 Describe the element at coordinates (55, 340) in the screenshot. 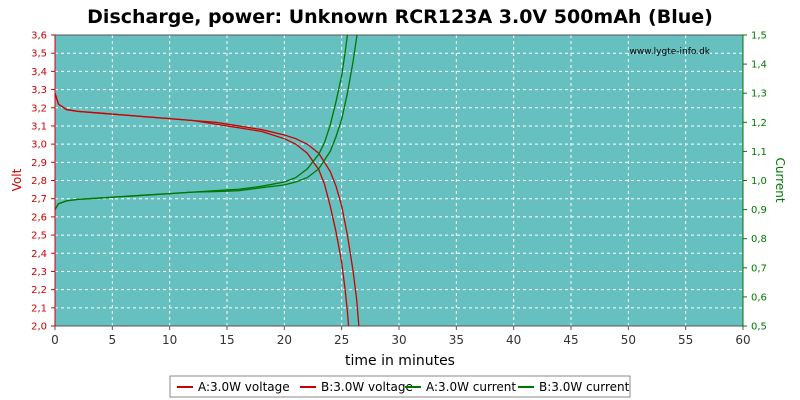

I see `x-tick-label: 0` at that location.